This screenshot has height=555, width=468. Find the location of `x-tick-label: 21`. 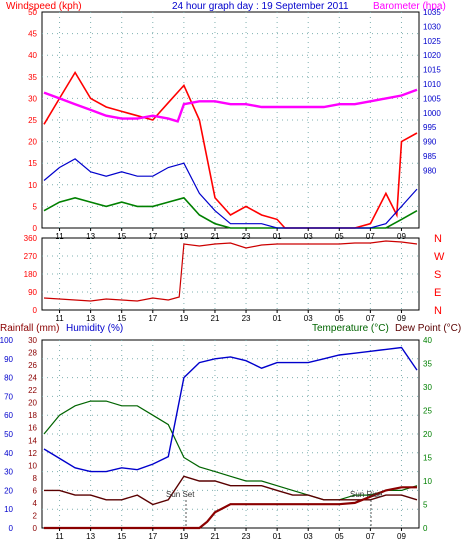

x-tick-label: 21 is located at coordinates (215, 318).